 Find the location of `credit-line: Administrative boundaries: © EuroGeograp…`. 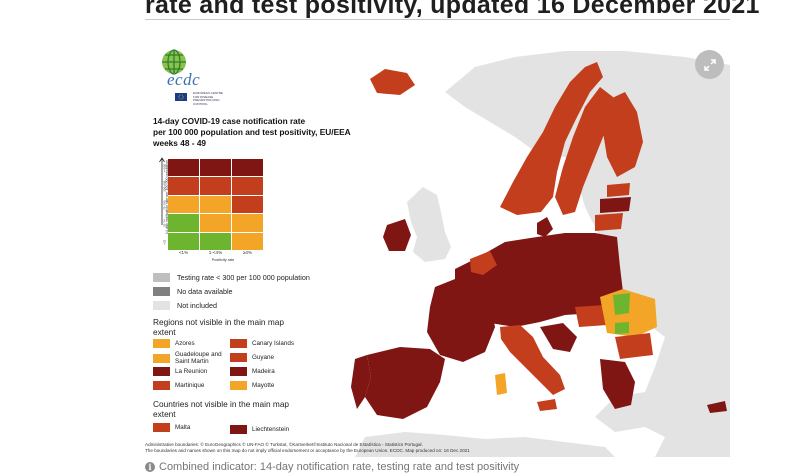

credit-line: Administrative boundaries: © EuroGeograp… is located at coordinates (284, 444).